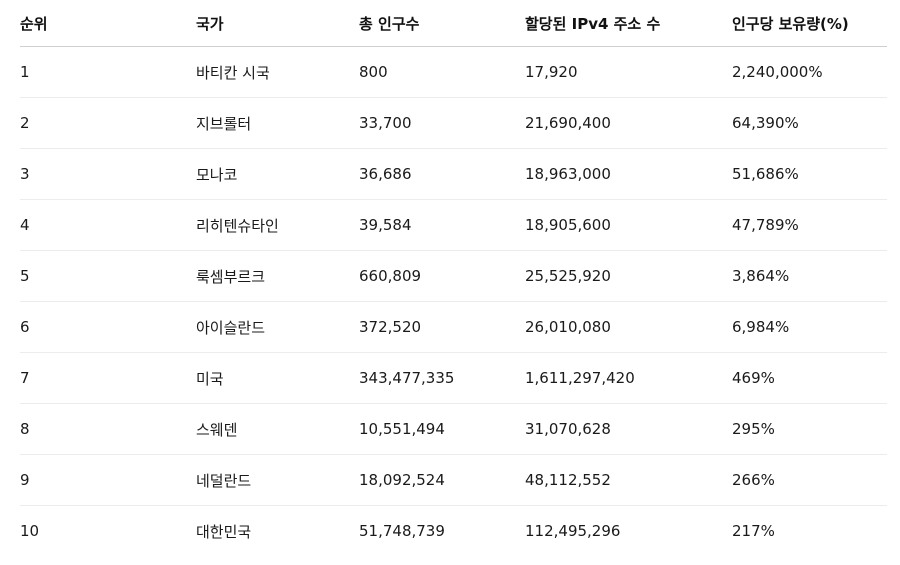 The width and height of the screenshot is (900, 565). Describe the element at coordinates (277, 429) in the screenshot. I see `cell-country: 스웨덴` at that location.